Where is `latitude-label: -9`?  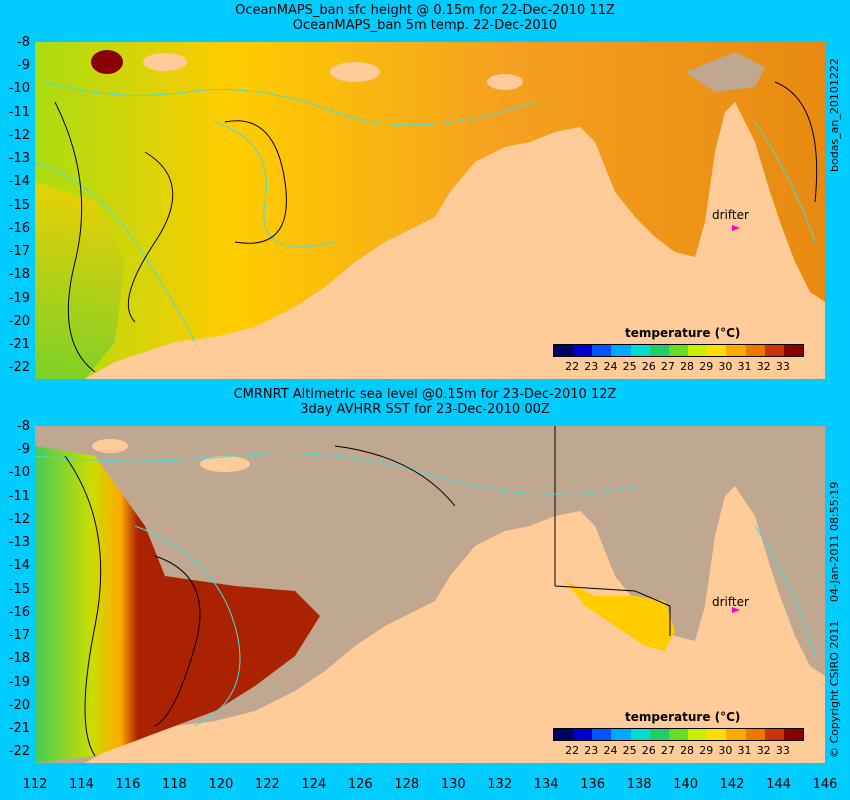
latitude-label: -9 is located at coordinates (23, 450).